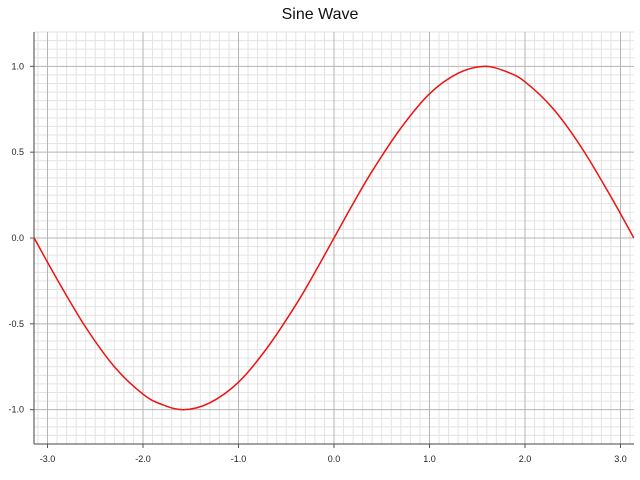  What do you see at coordinates (320, 14) in the screenshot?
I see `chart-title: Sine Wave` at bounding box center [320, 14].